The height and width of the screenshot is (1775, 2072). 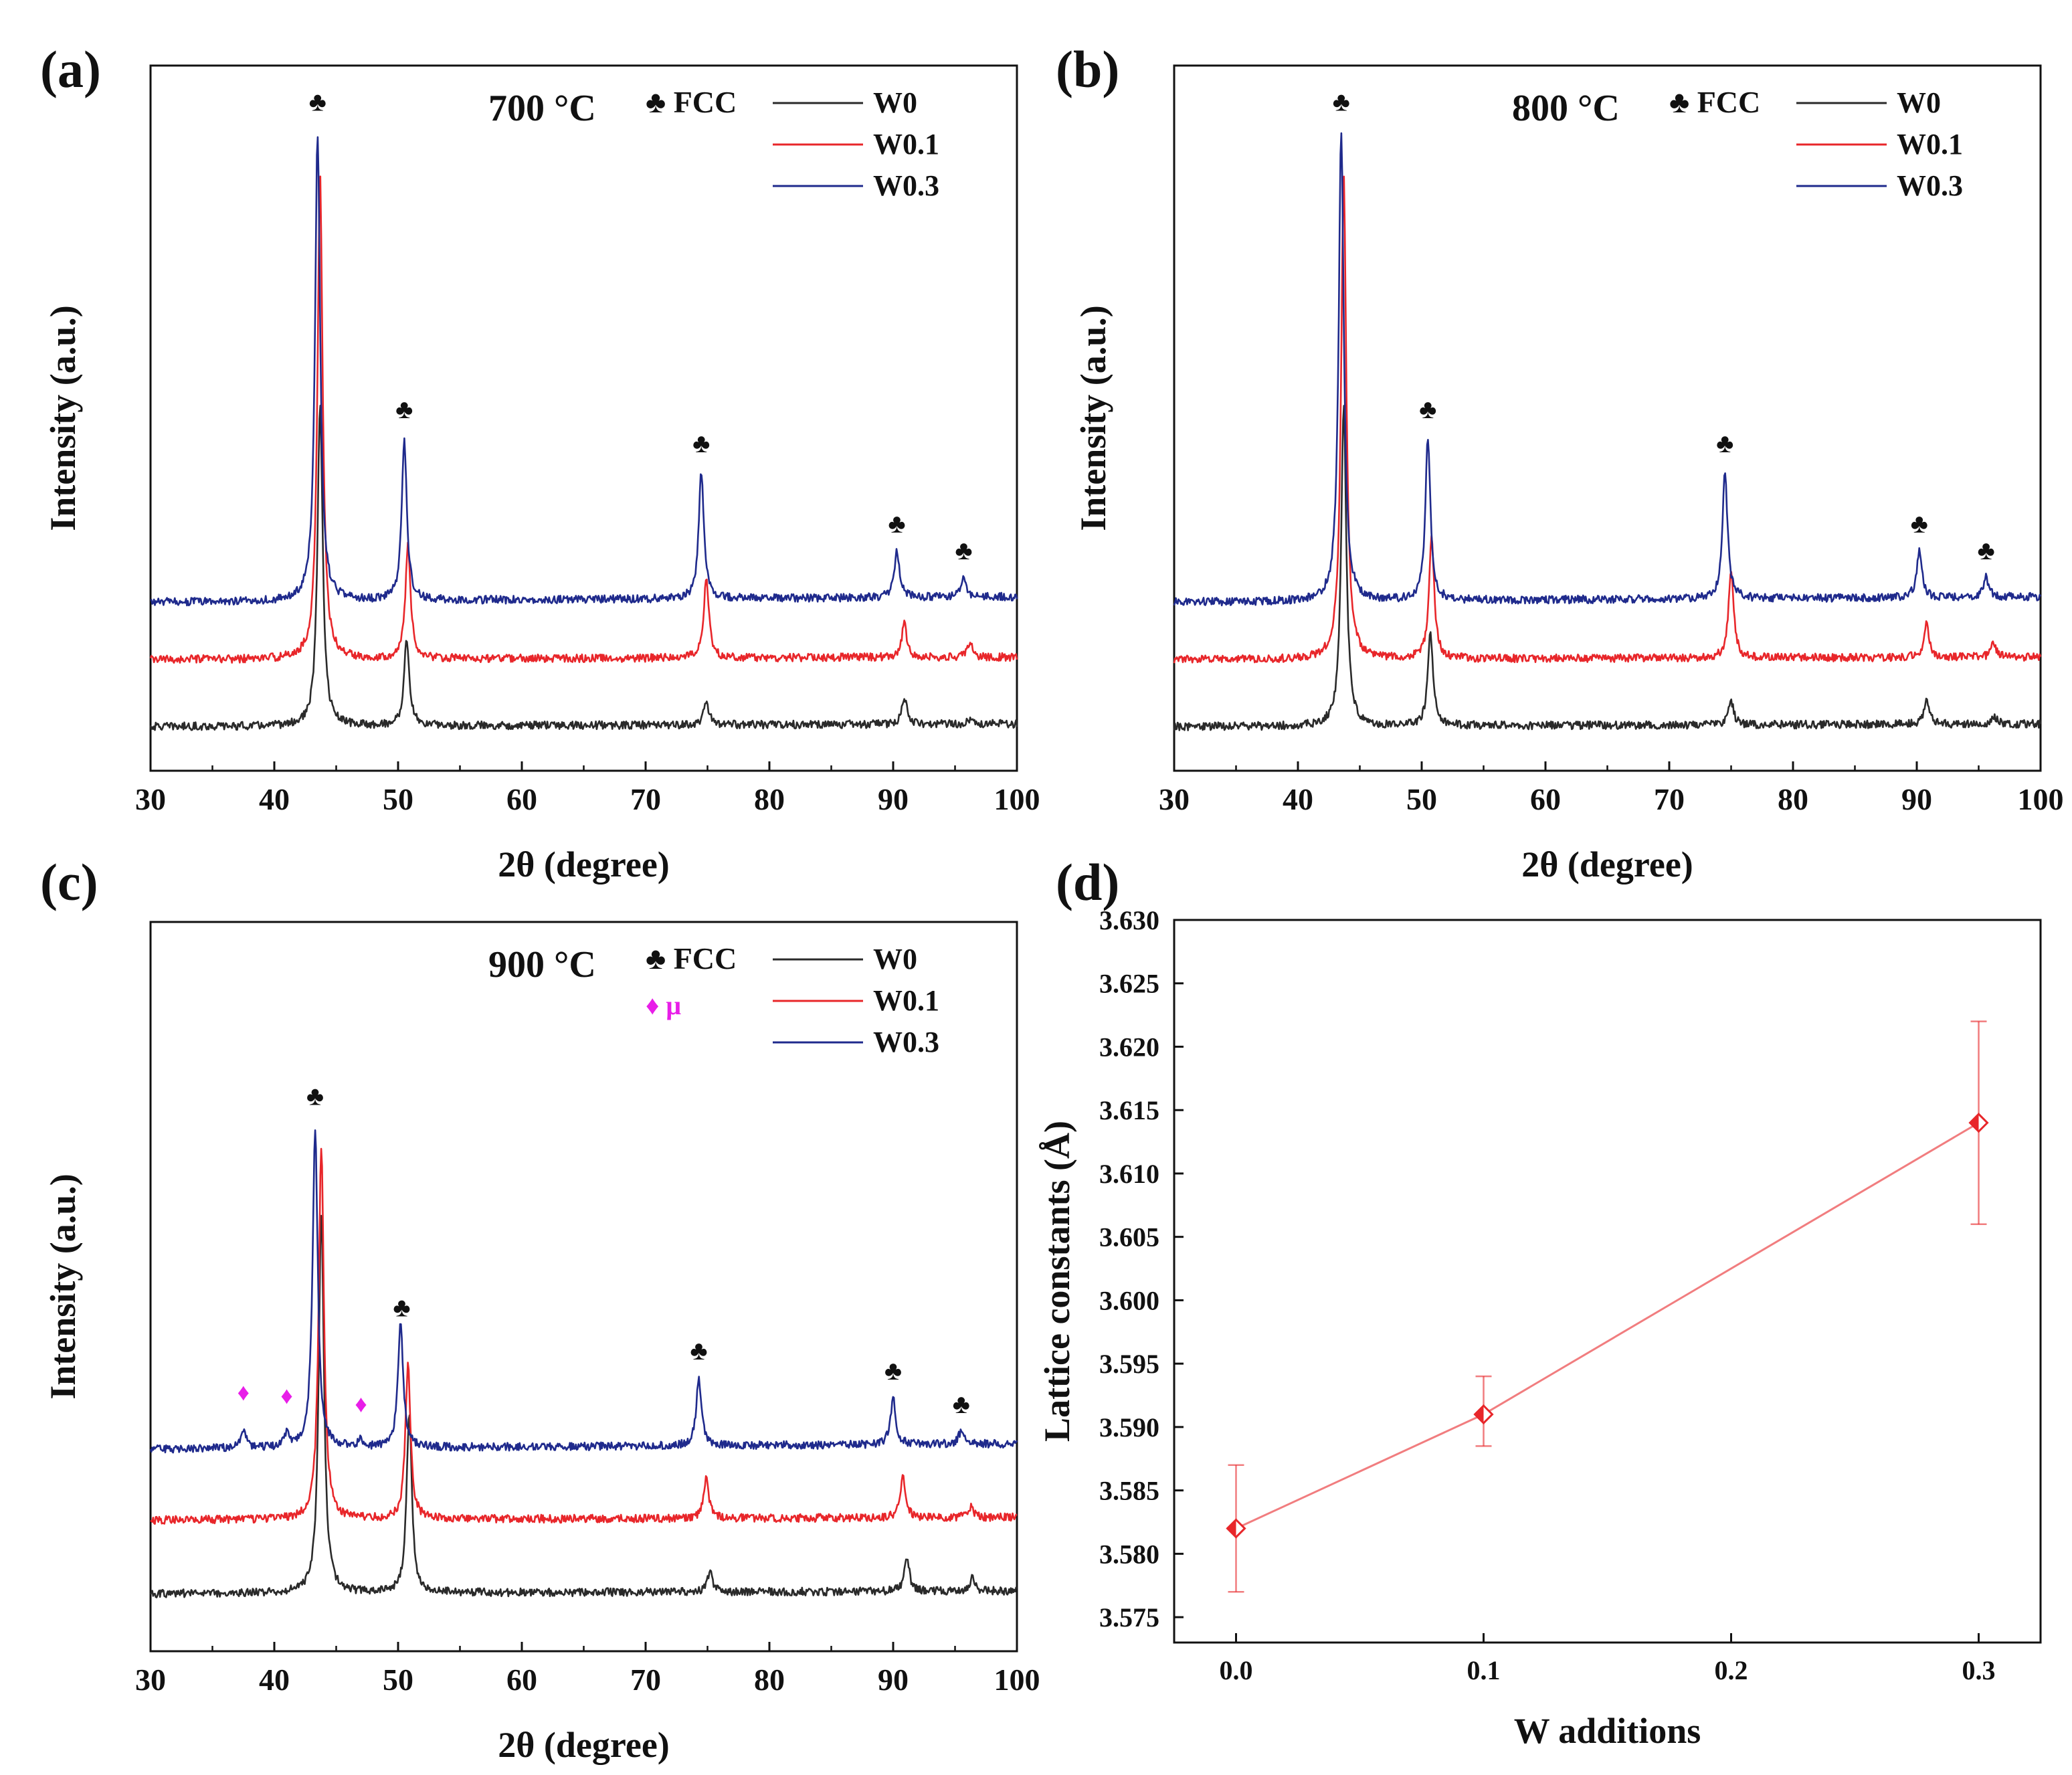 I want to click on y-tick-label: 3.605, so click(x=1129, y=1237).